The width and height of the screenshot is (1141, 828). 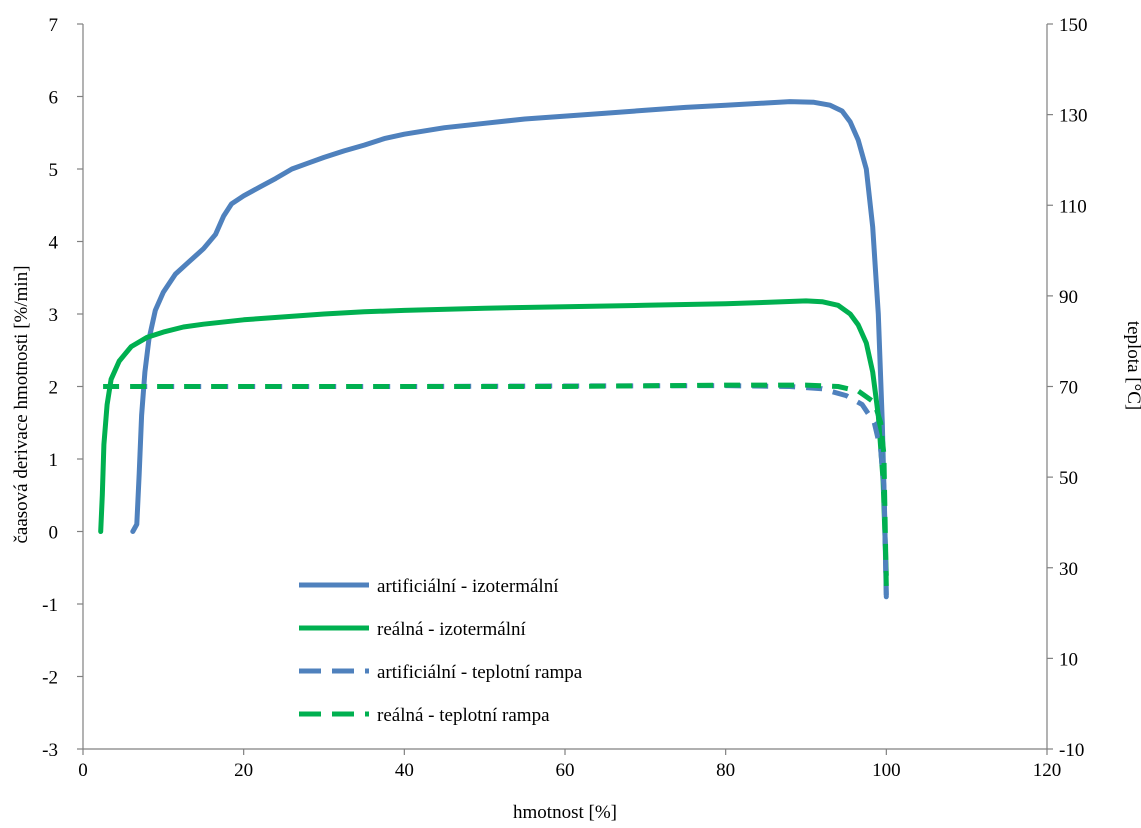 What do you see at coordinates (886, 770) in the screenshot?
I see `x-tick-label: 100` at bounding box center [886, 770].